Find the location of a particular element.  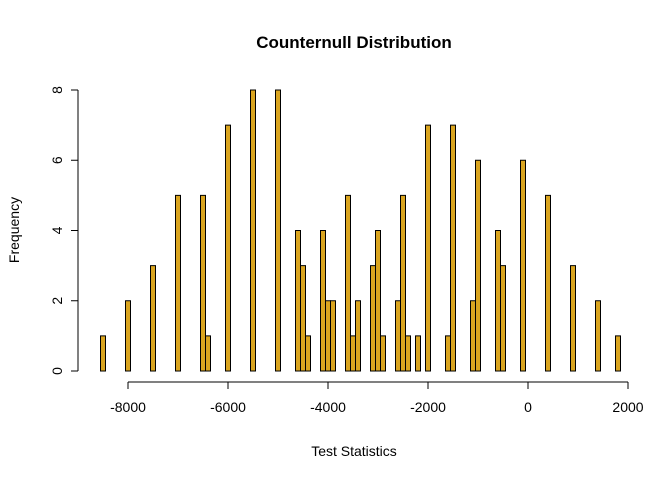

chart-title: Counternull Distribution is located at coordinates (353, 42).